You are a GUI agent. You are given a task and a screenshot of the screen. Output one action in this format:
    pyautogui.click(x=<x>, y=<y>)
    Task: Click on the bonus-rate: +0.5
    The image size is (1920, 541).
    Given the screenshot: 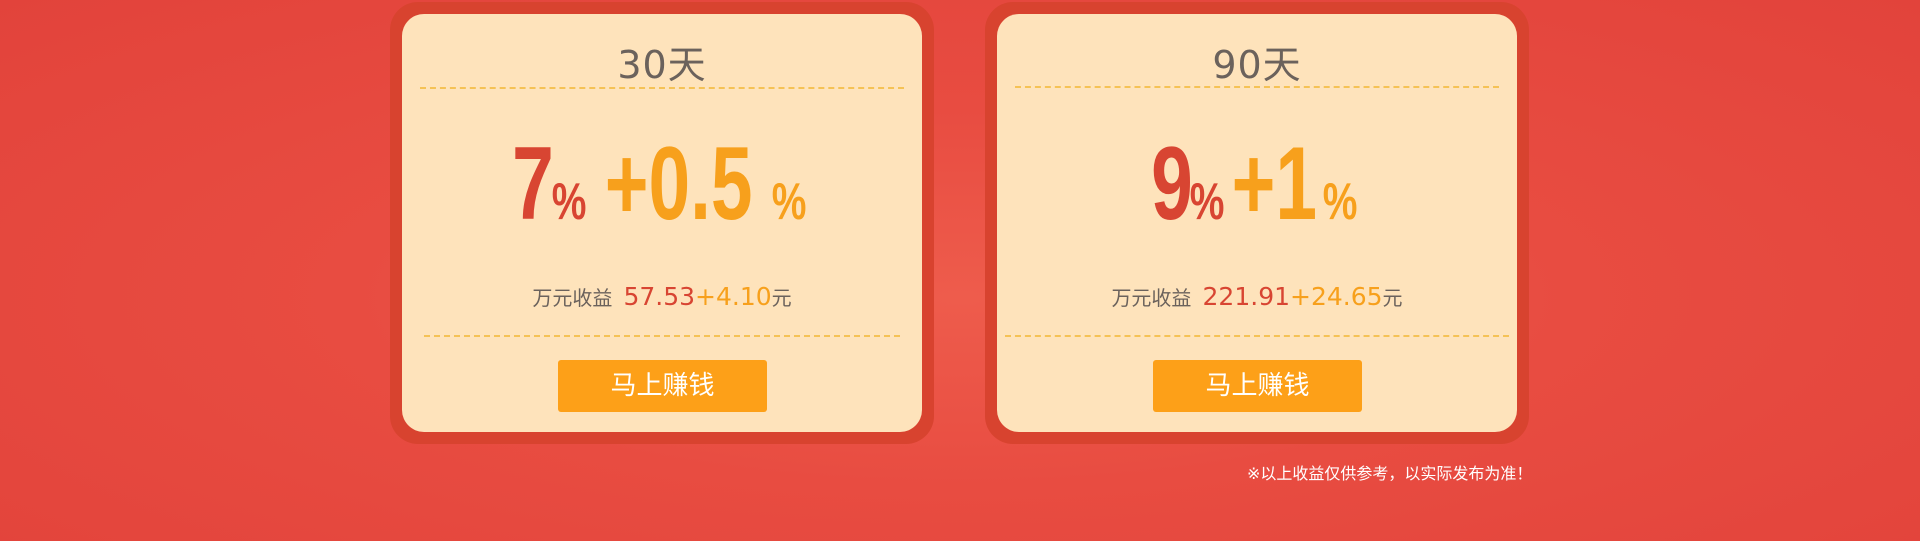 What is the action you would take?
    pyautogui.click(x=679, y=184)
    